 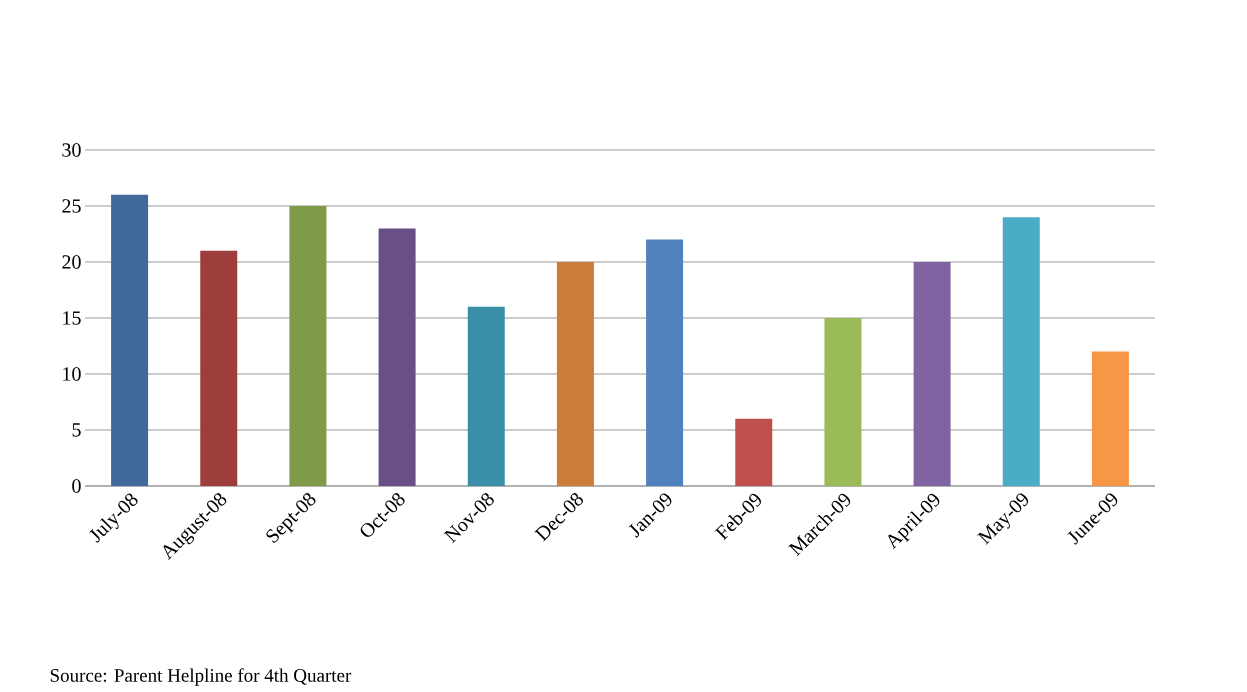 I want to click on y-tick-label: 15, so click(x=72, y=318).